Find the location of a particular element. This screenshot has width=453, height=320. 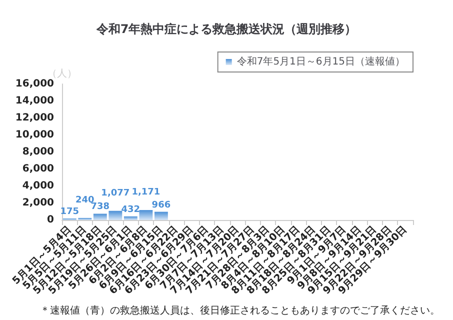

text: 175 is located at coordinates (70, 212).